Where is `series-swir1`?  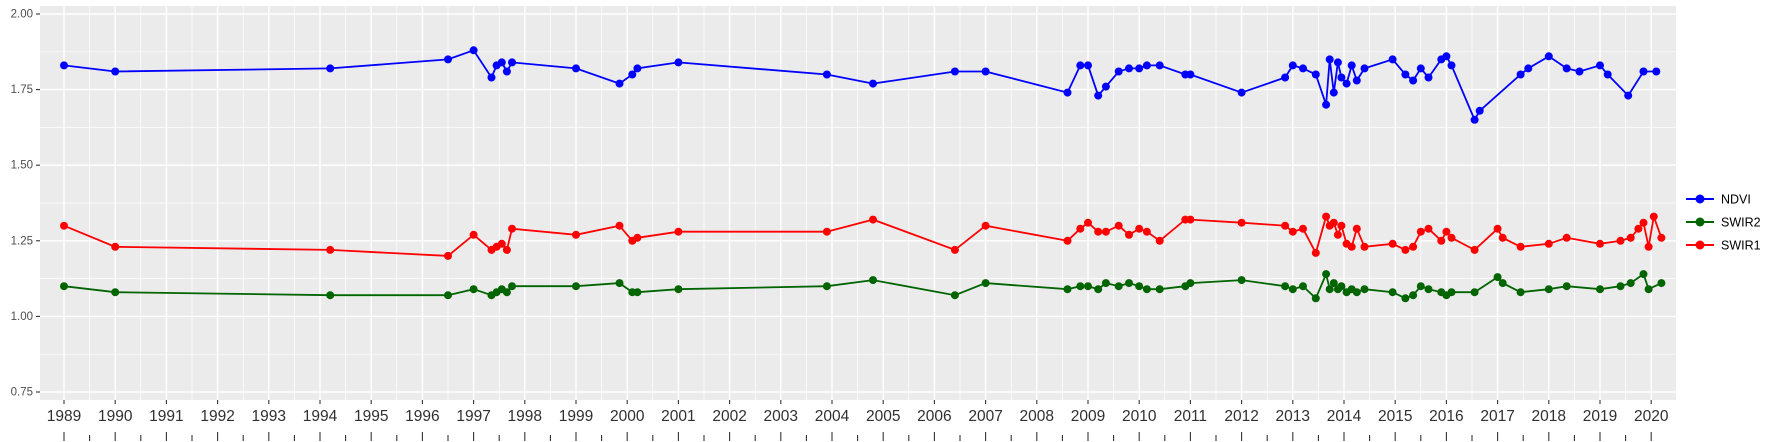
series-swir1 is located at coordinates (863, 236).